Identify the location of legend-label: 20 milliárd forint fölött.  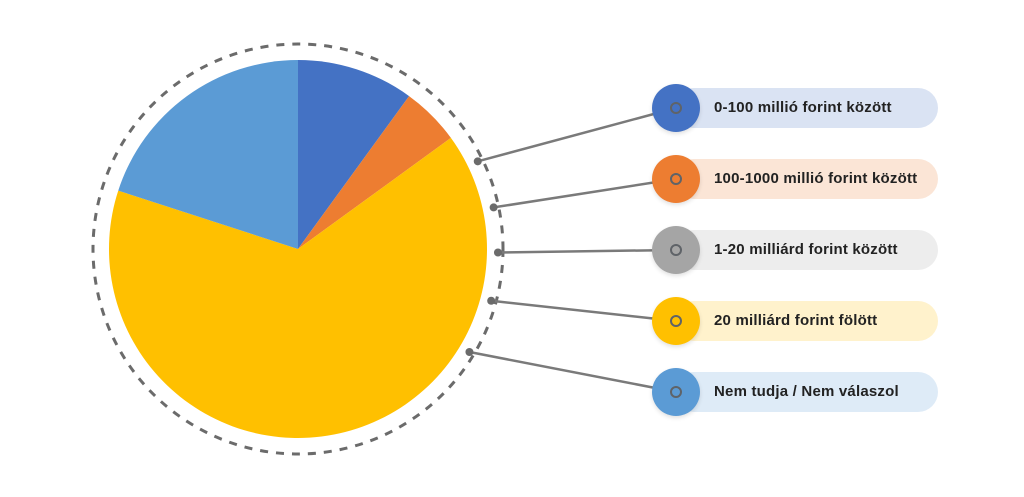
(796, 320).